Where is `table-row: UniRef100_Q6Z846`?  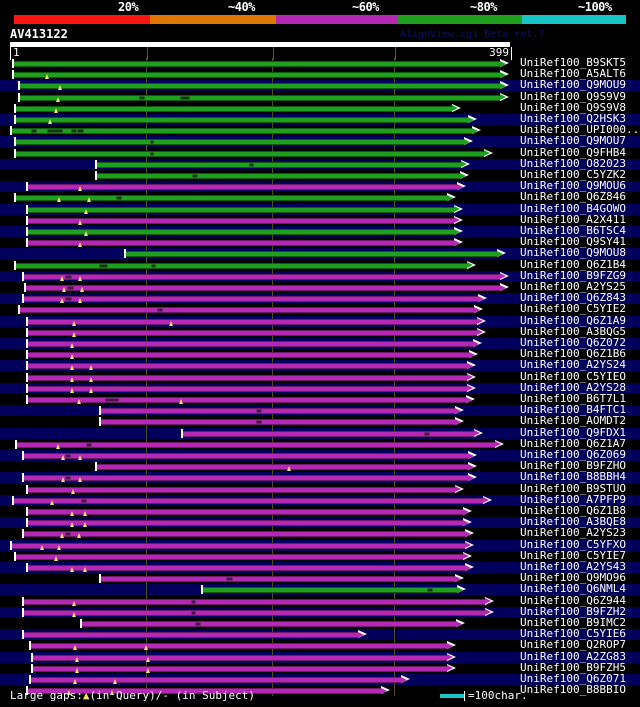 table-row: UniRef100_Q6Z846 is located at coordinates (320, 197).